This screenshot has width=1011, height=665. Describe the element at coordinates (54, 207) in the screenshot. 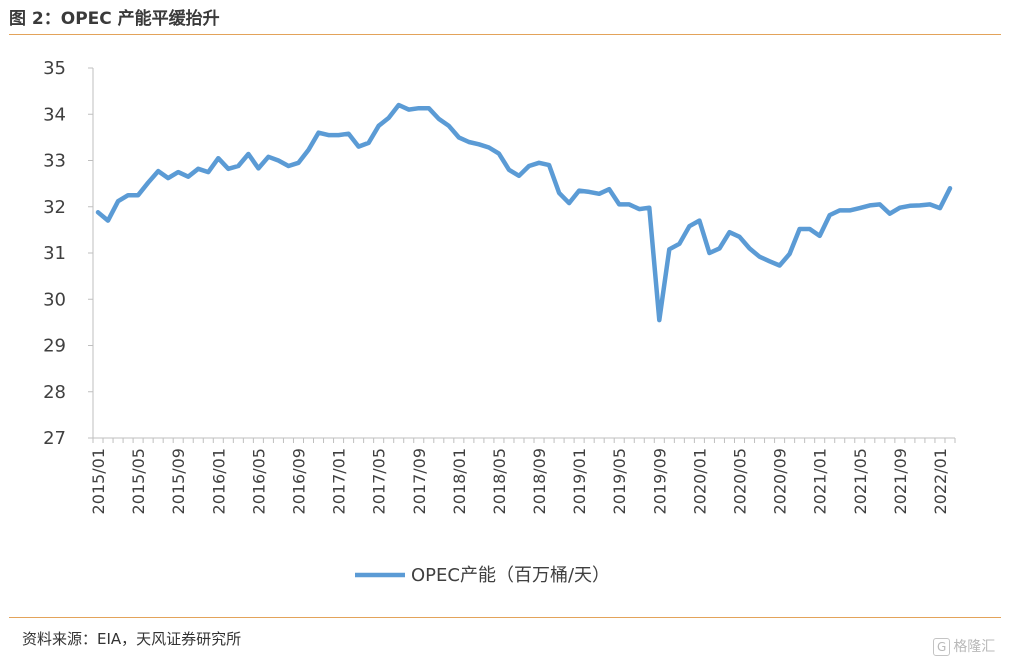

I see `y-tick-label: 32` at that location.